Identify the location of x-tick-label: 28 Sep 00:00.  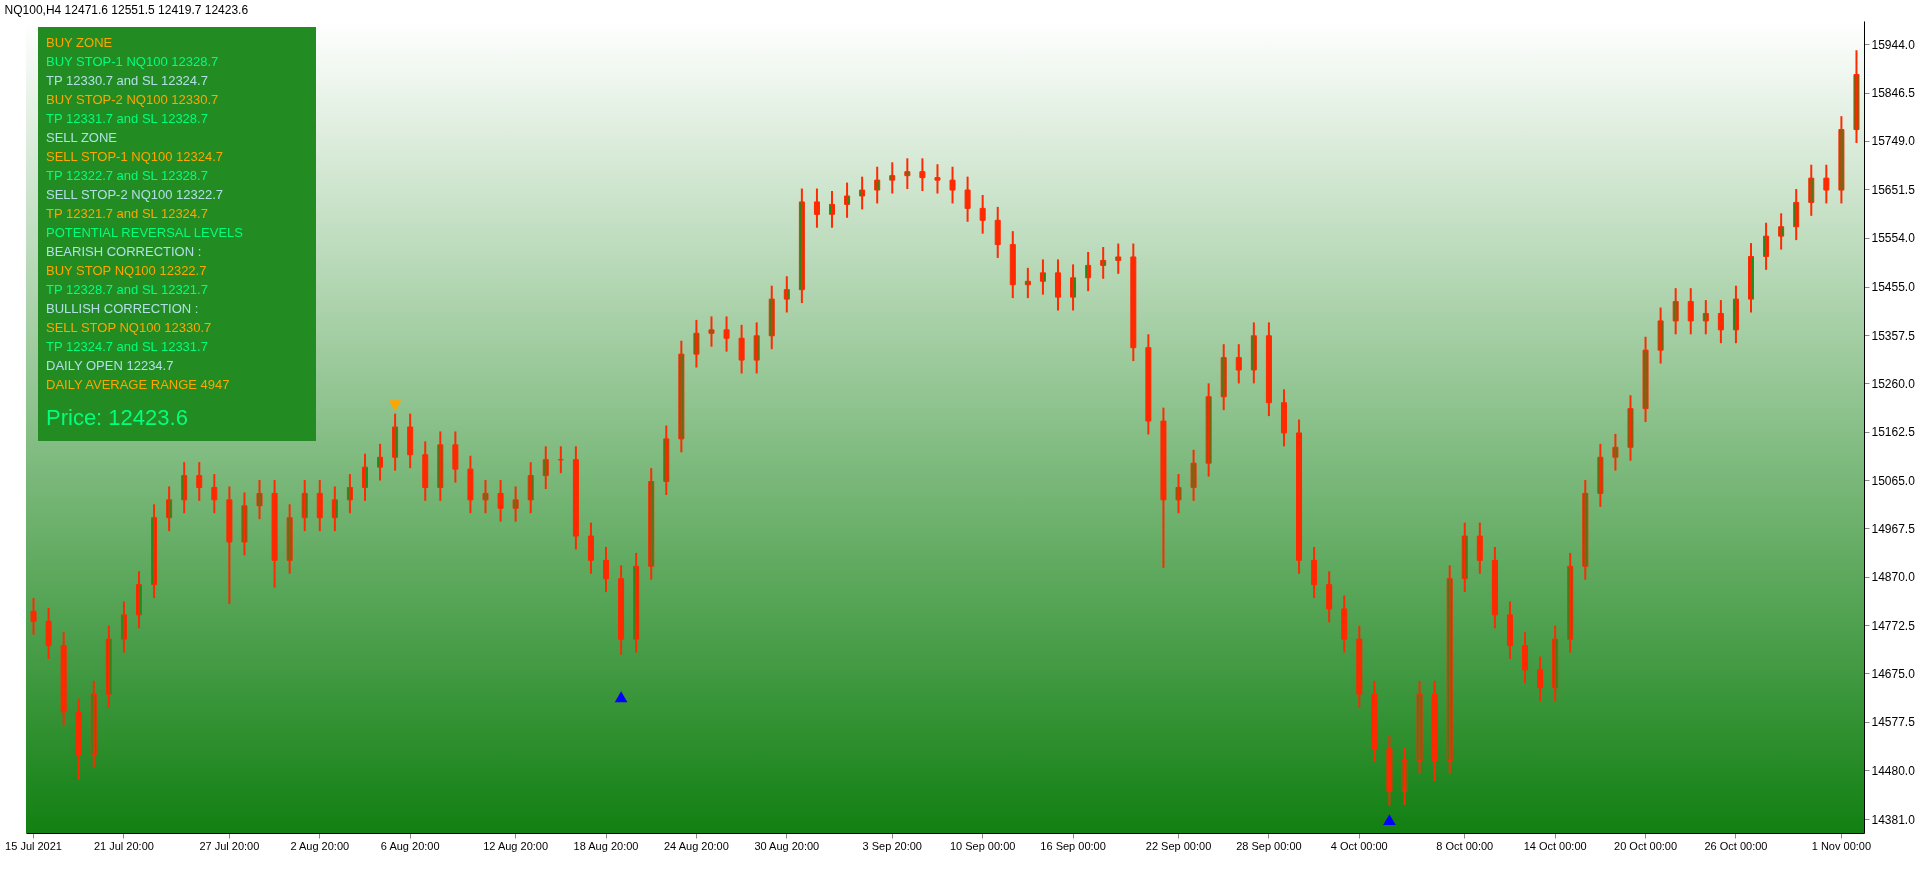
(1269, 845).